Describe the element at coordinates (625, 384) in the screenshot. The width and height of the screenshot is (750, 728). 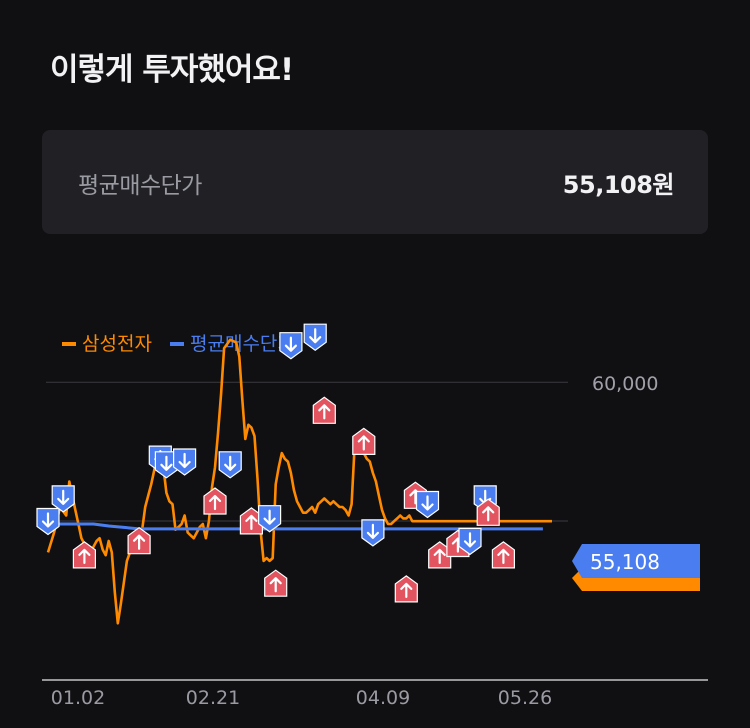
I see `y-tick-label: 60,000` at that location.